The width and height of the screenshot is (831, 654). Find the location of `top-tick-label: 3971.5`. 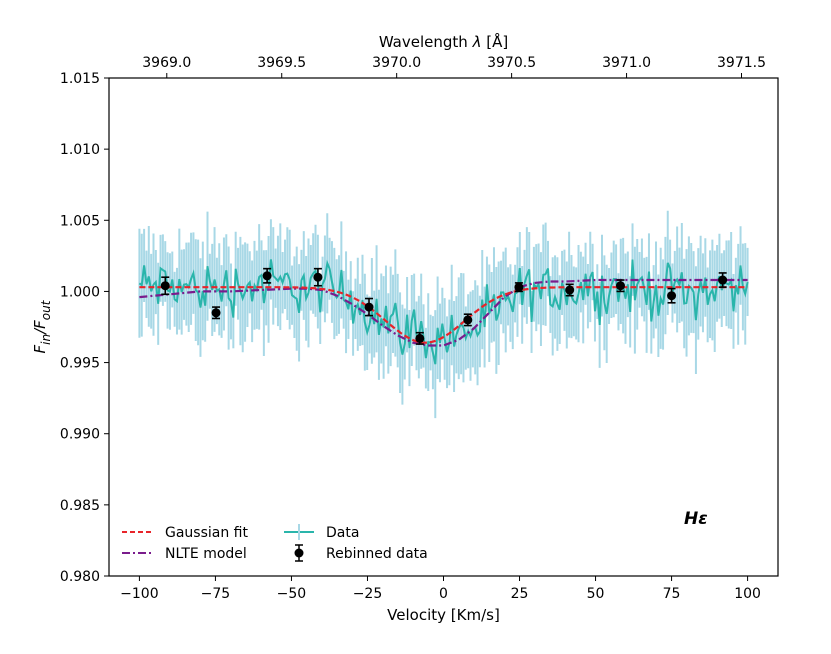

top-tick-label: 3971.5 is located at coordinates (741, 63).